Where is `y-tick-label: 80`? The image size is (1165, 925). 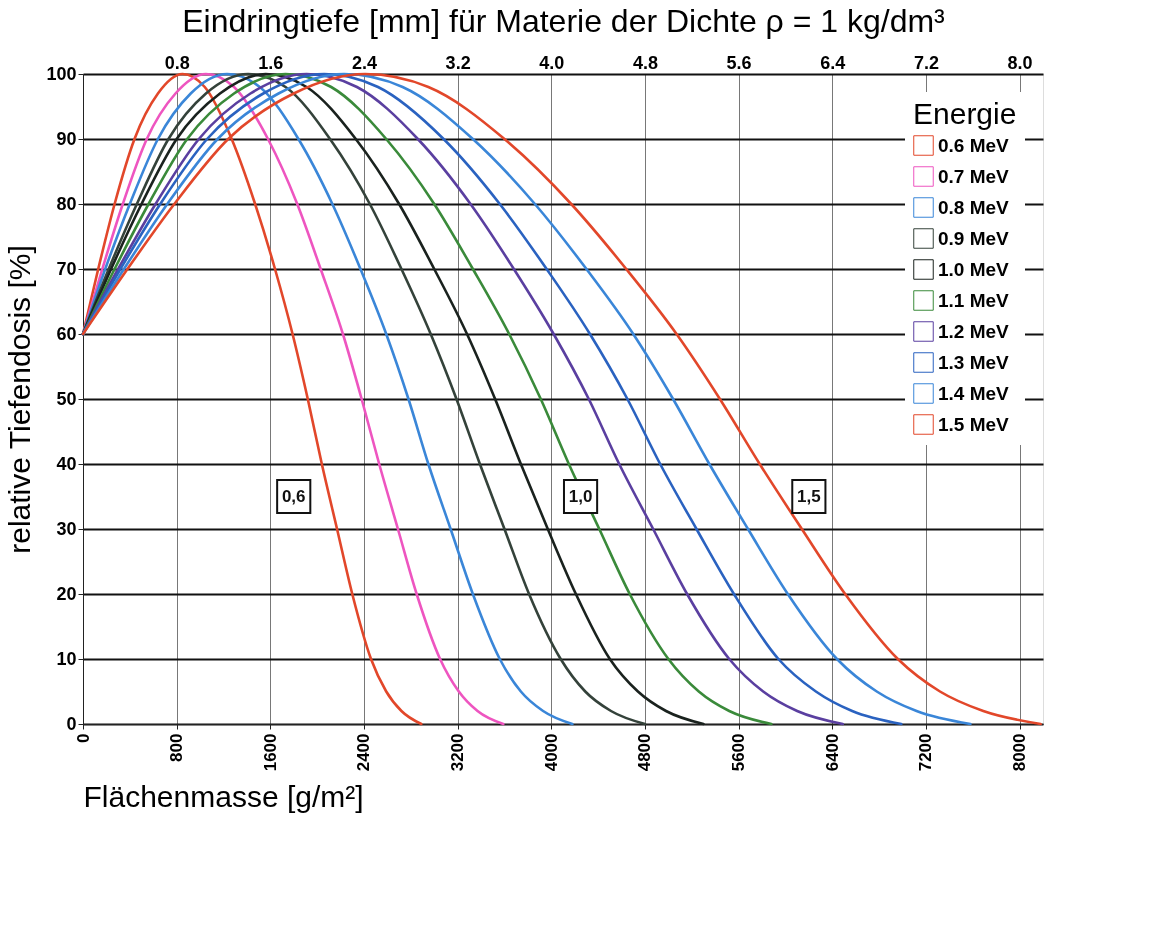
y-tick-label: 80 is located at coordinates (66, 203).